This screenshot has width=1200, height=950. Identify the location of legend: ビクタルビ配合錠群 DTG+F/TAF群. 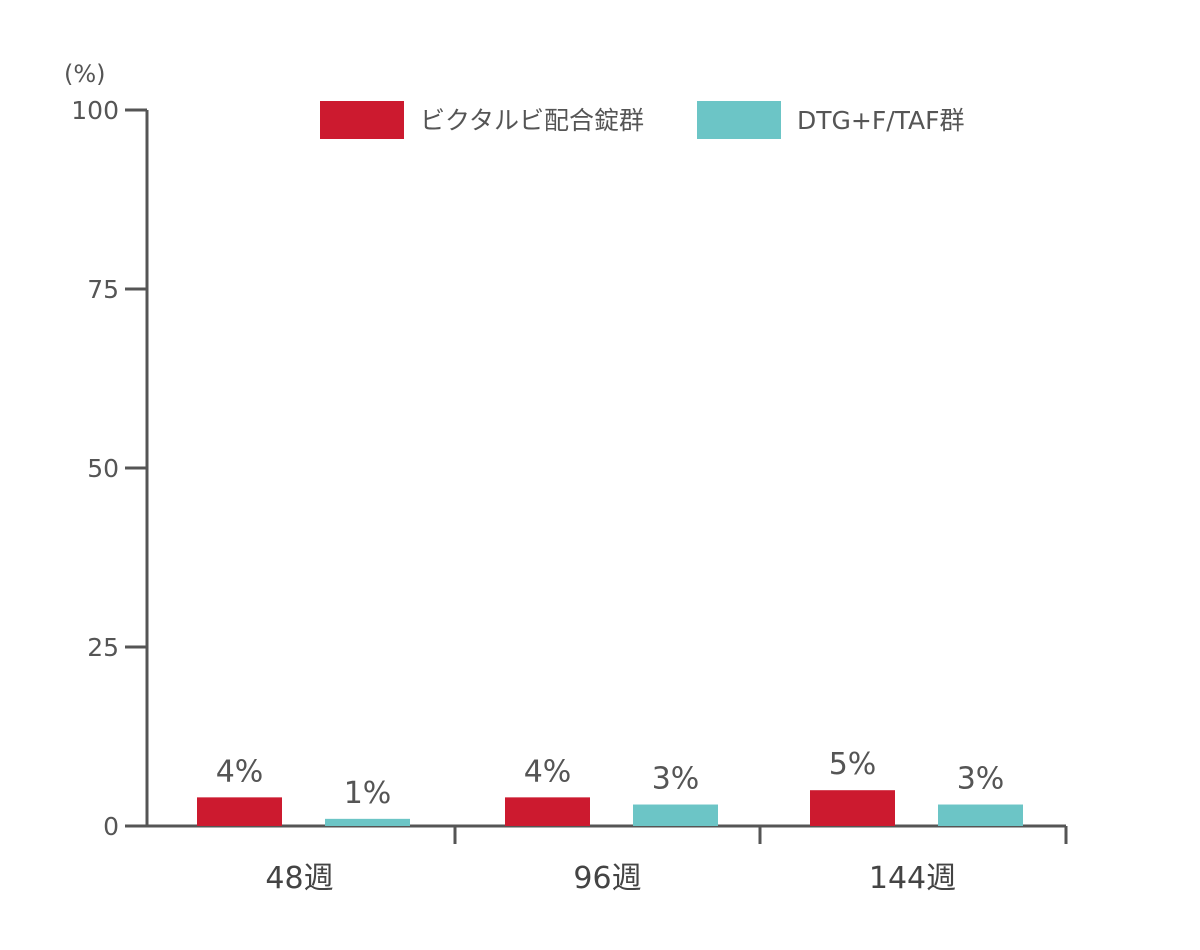
(642, 120).